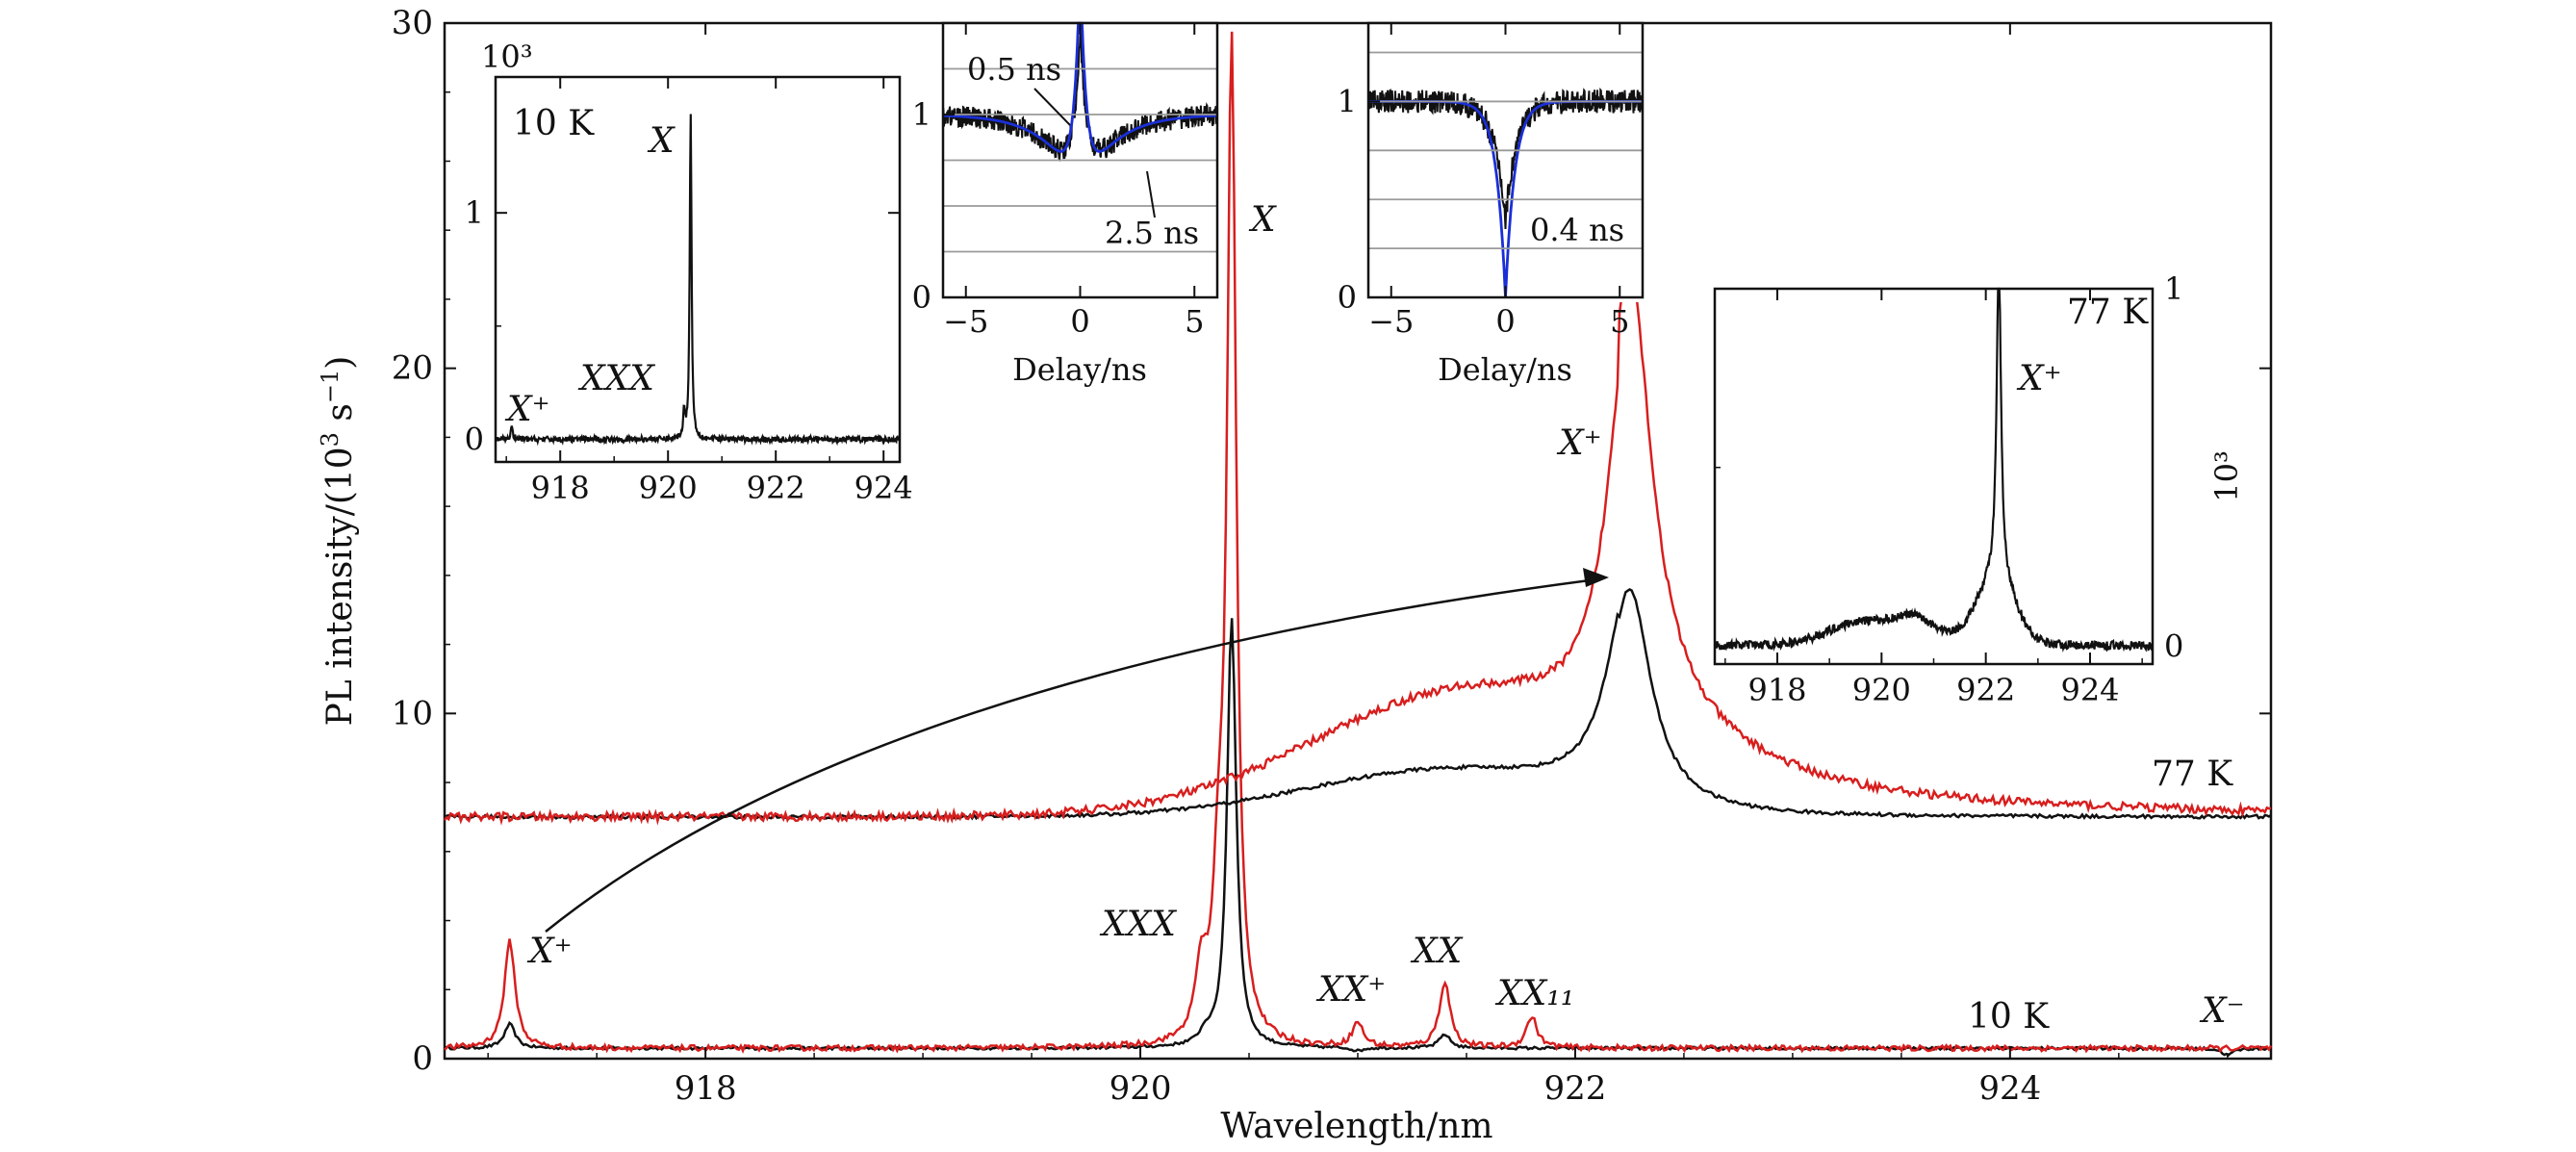 The image size is (2576, 1152). Describe the element at coordinates (1138, 924) in the screenshot. I see `annot-xxx: XXX` at that location.